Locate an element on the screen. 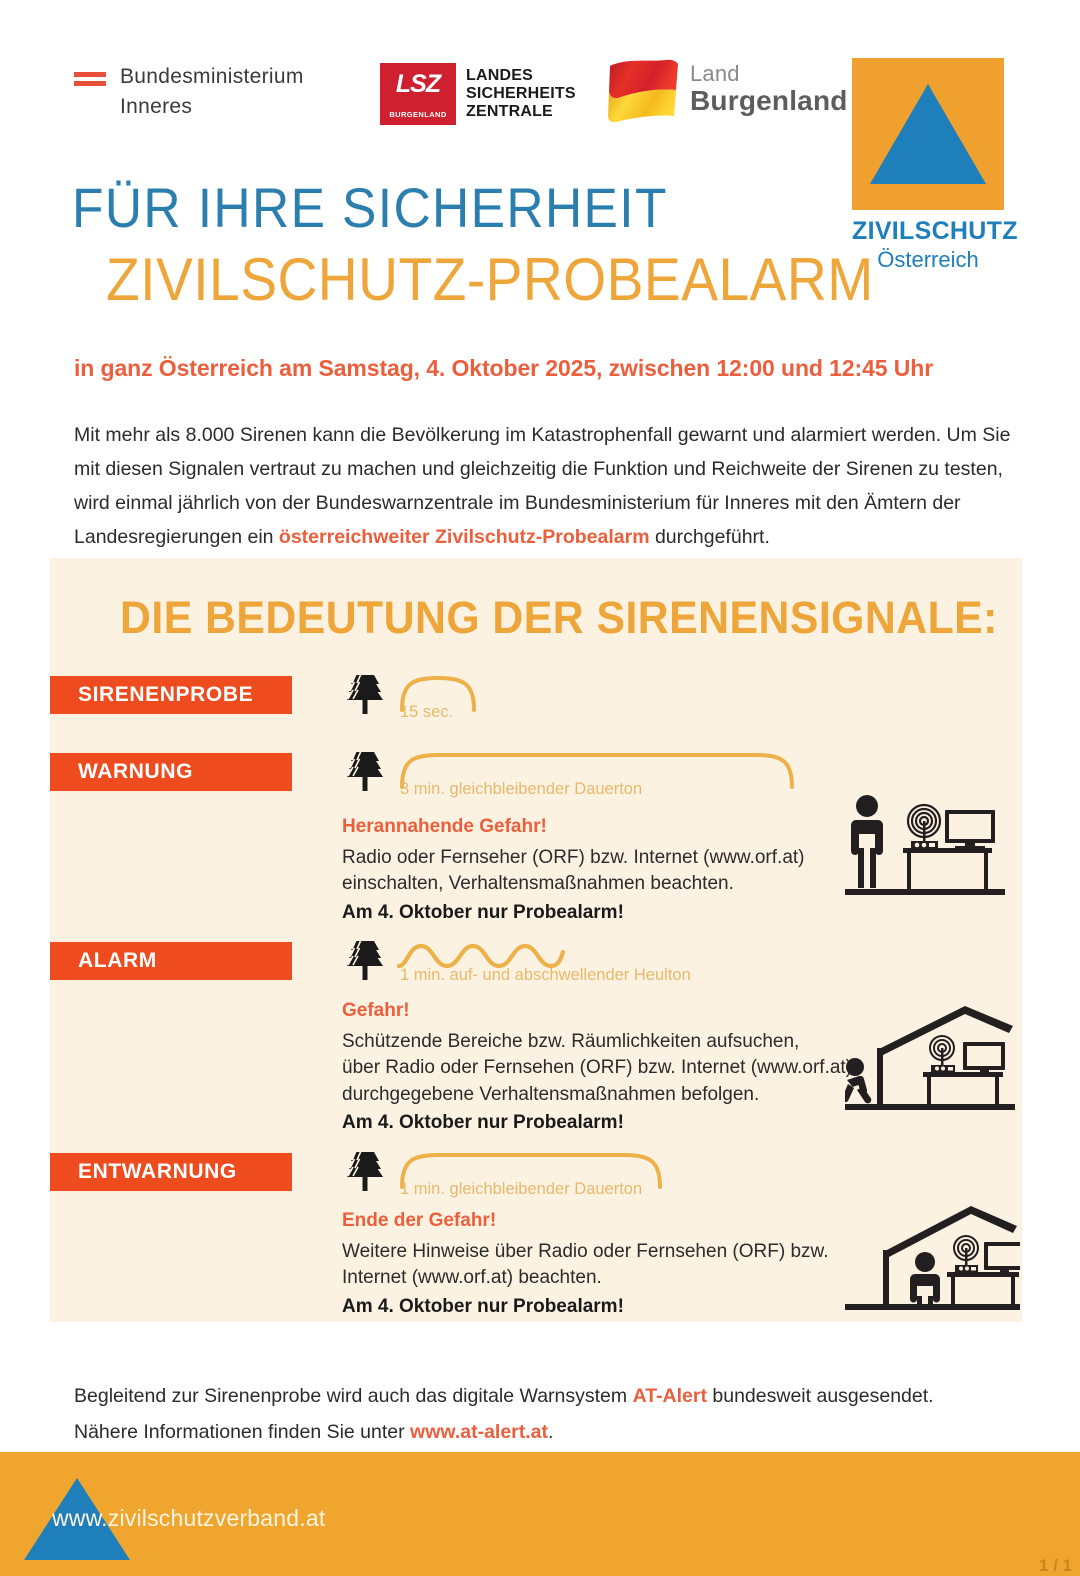 The height and width of the screenshot is (1576, 1080). lsz-mark-icon: LSZ BURGENLAND is located at coordinates (418, 94).